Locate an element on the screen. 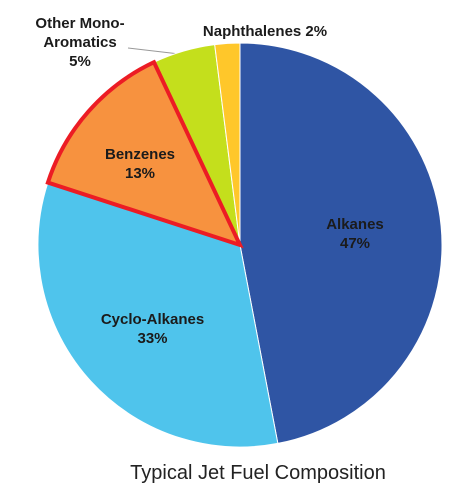 This screenshot has width=474, height=503. category-label: Benzenes is located at coordinates (140, 154).